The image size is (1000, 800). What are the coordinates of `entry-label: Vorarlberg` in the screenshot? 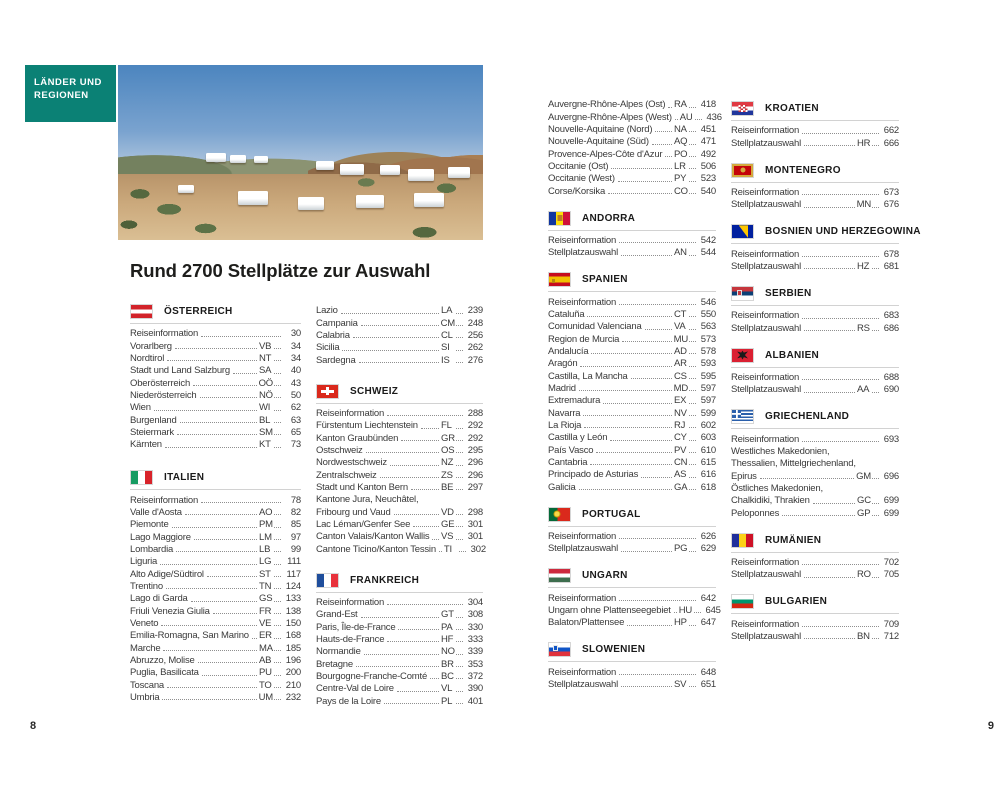 It's located at (151, 346).